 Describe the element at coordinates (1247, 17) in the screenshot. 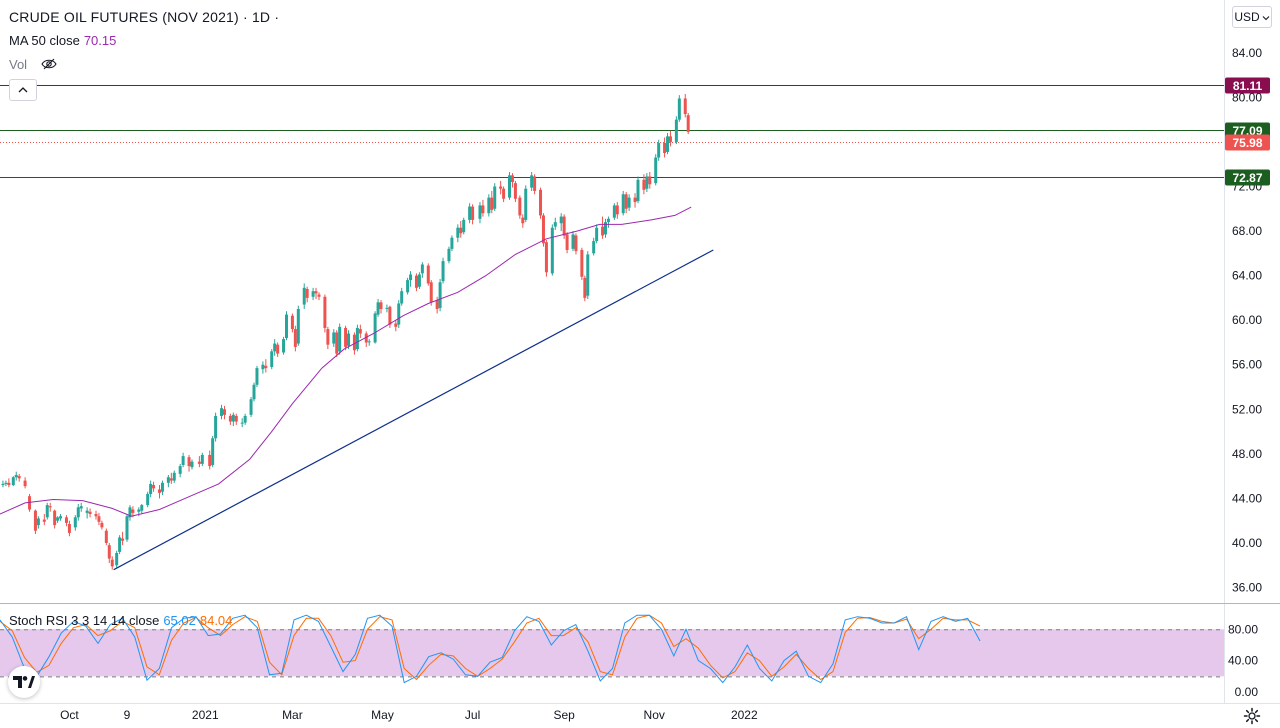

I see `currency-label: USD` at that location.